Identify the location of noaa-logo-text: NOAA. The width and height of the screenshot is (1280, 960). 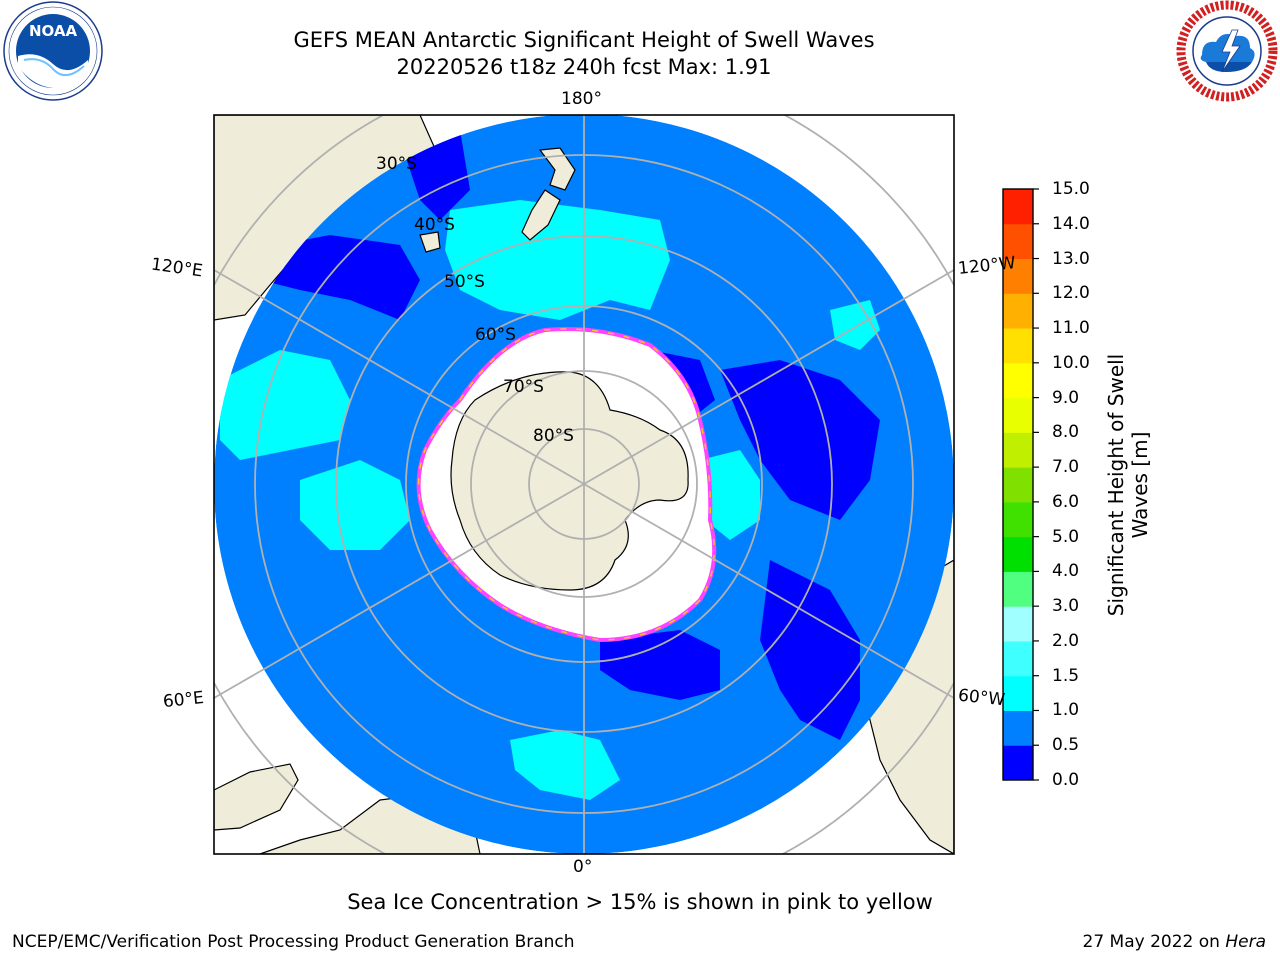
(53, 31).